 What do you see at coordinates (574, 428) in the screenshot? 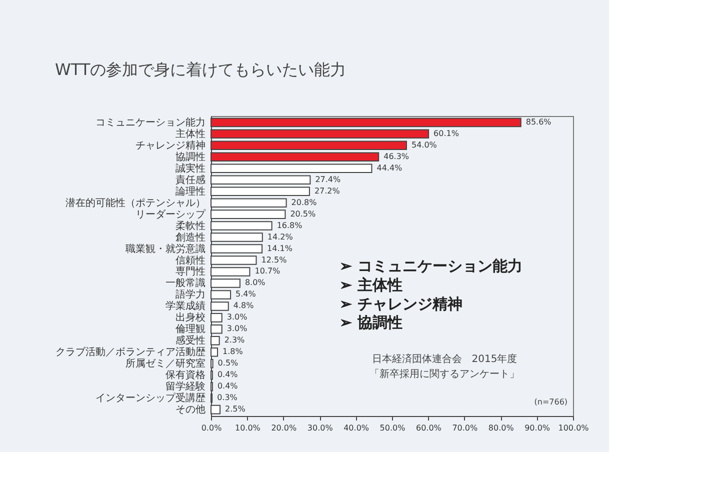
I see `x-tick-label: 100.0%` at bounding box center [574, 428].